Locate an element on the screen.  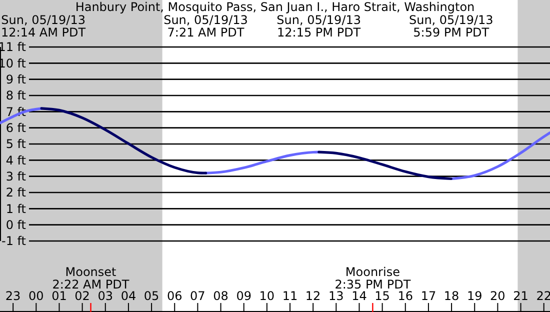
y-tick-label: 5 ft is located at coordinates (16, 144).